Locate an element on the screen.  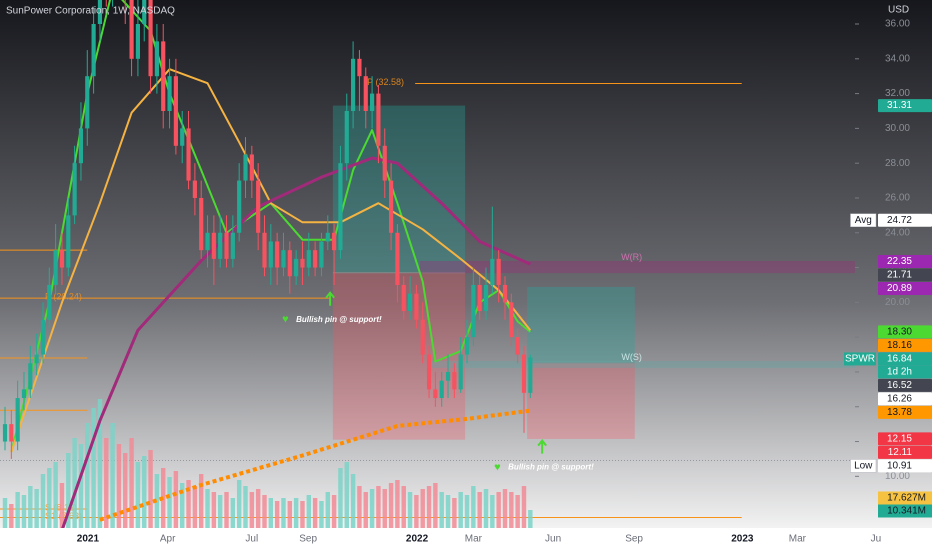
target-zone is located at coordinates (581, 324).